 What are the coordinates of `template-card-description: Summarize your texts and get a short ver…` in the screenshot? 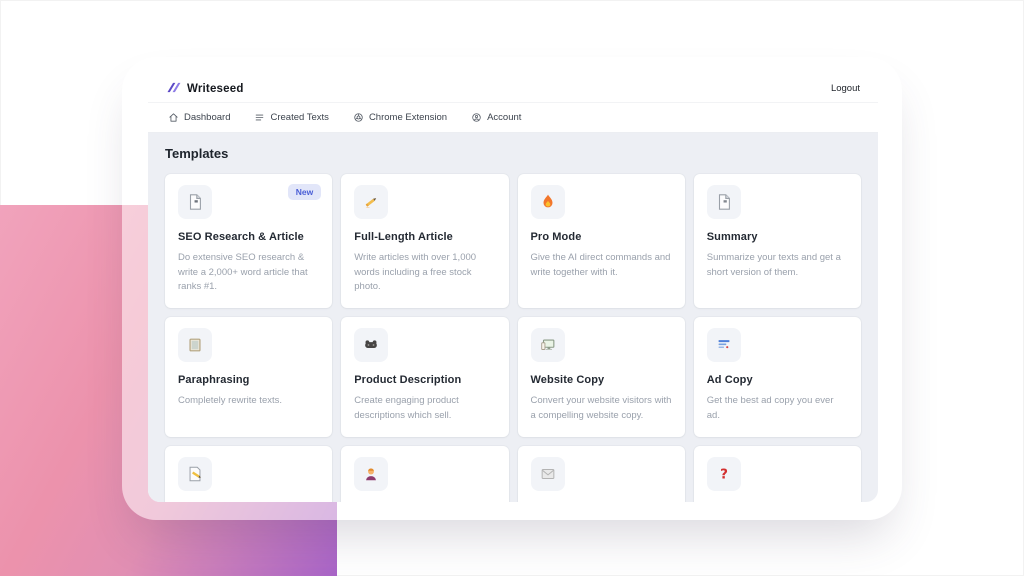 It's located at (773, 265).